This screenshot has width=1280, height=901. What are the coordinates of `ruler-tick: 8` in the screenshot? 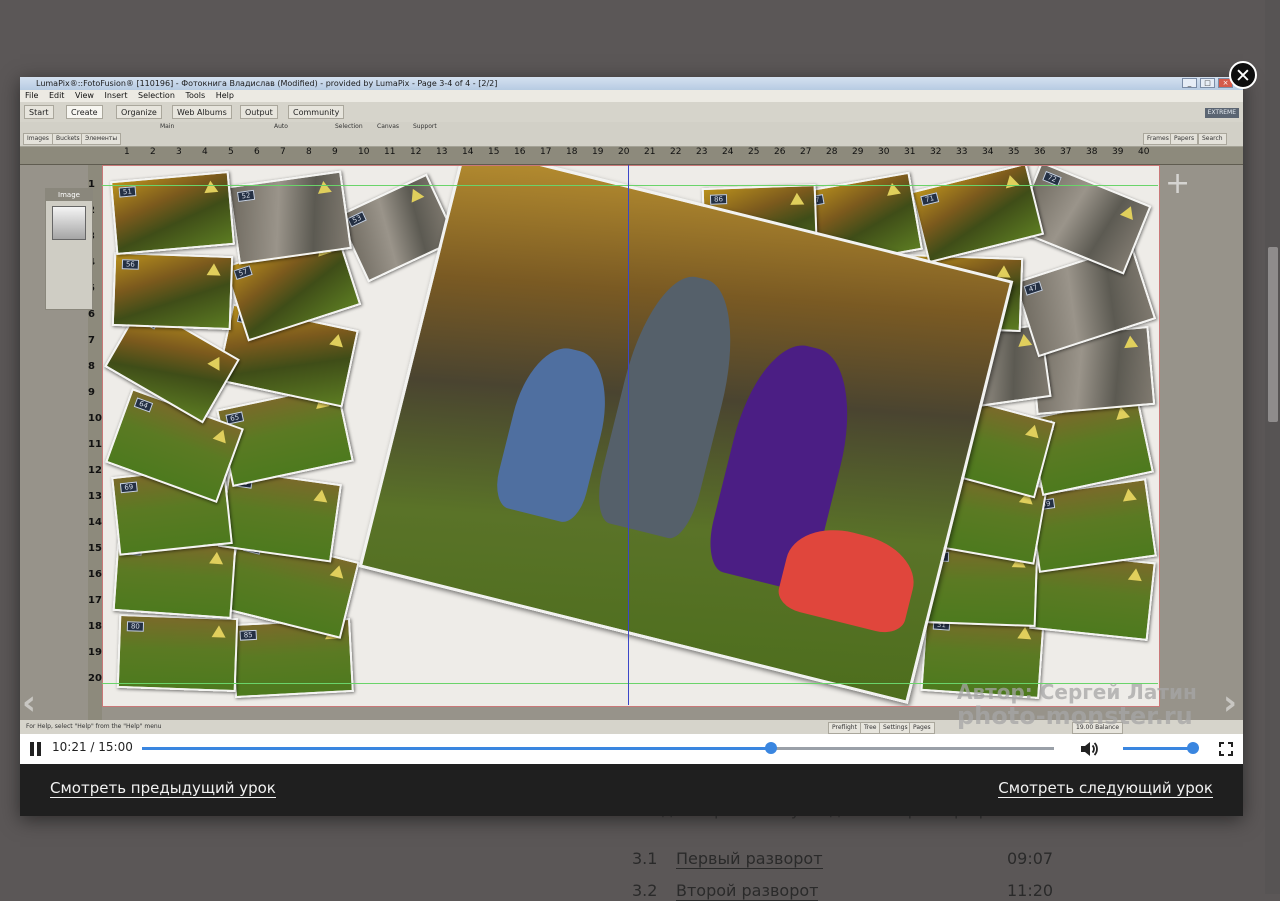 It's located at (91, 366).